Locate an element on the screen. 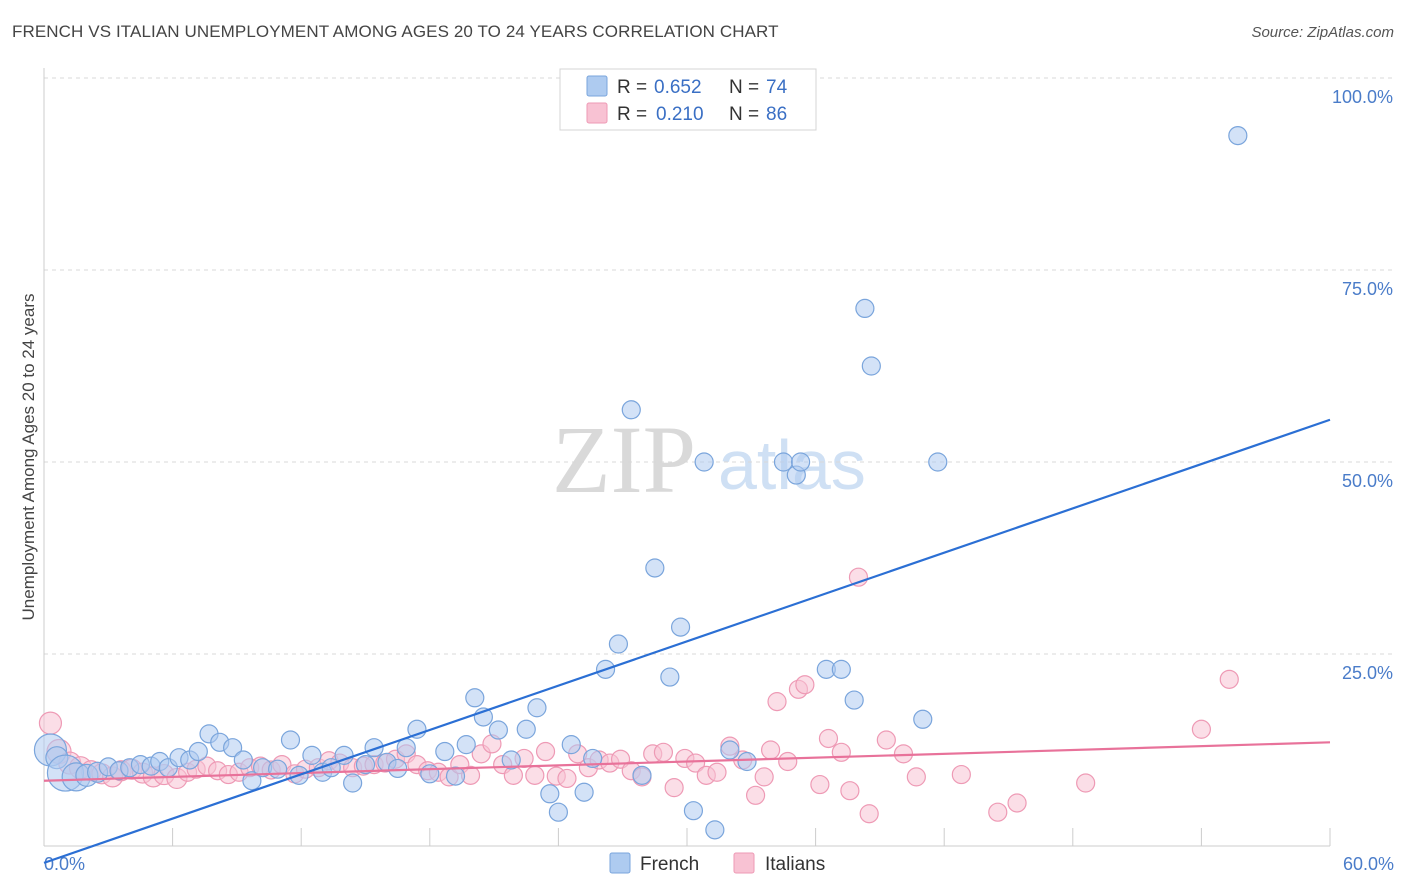 This screenshot has width=1406, height=892. bottom-legend-french-label: French is located at coordinates (669, 864).